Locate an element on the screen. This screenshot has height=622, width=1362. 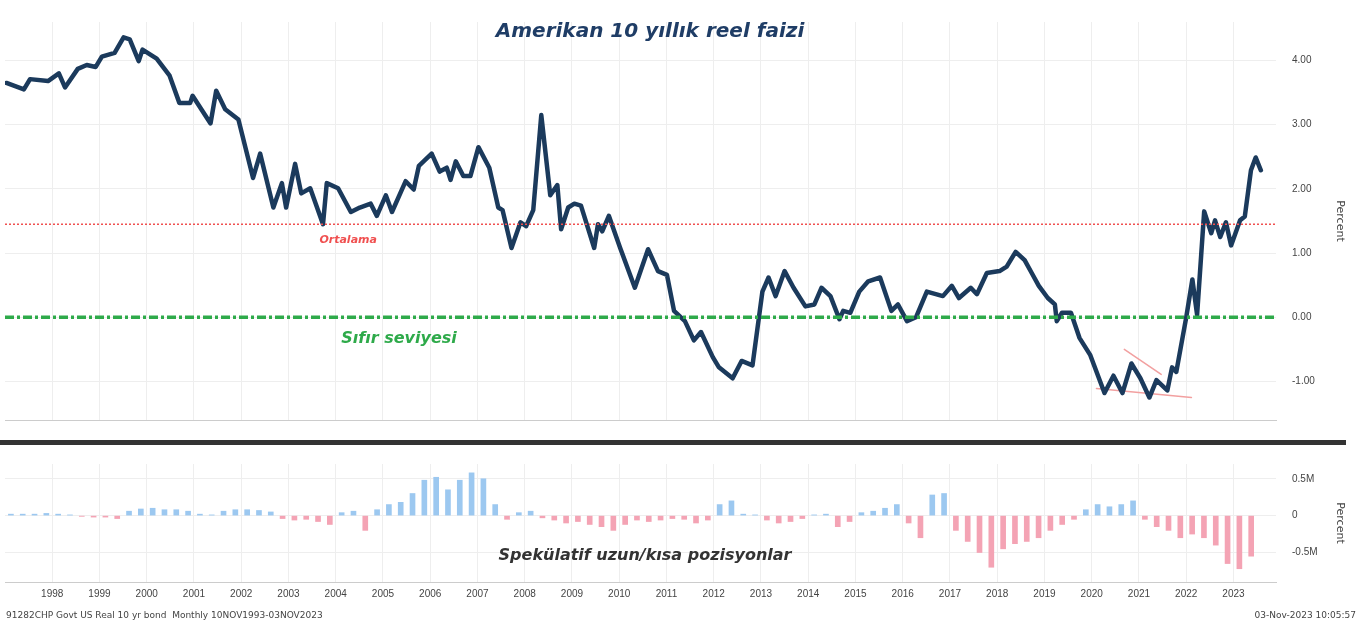
x-tick-label: 2001 is located at coordinates (194, 593).